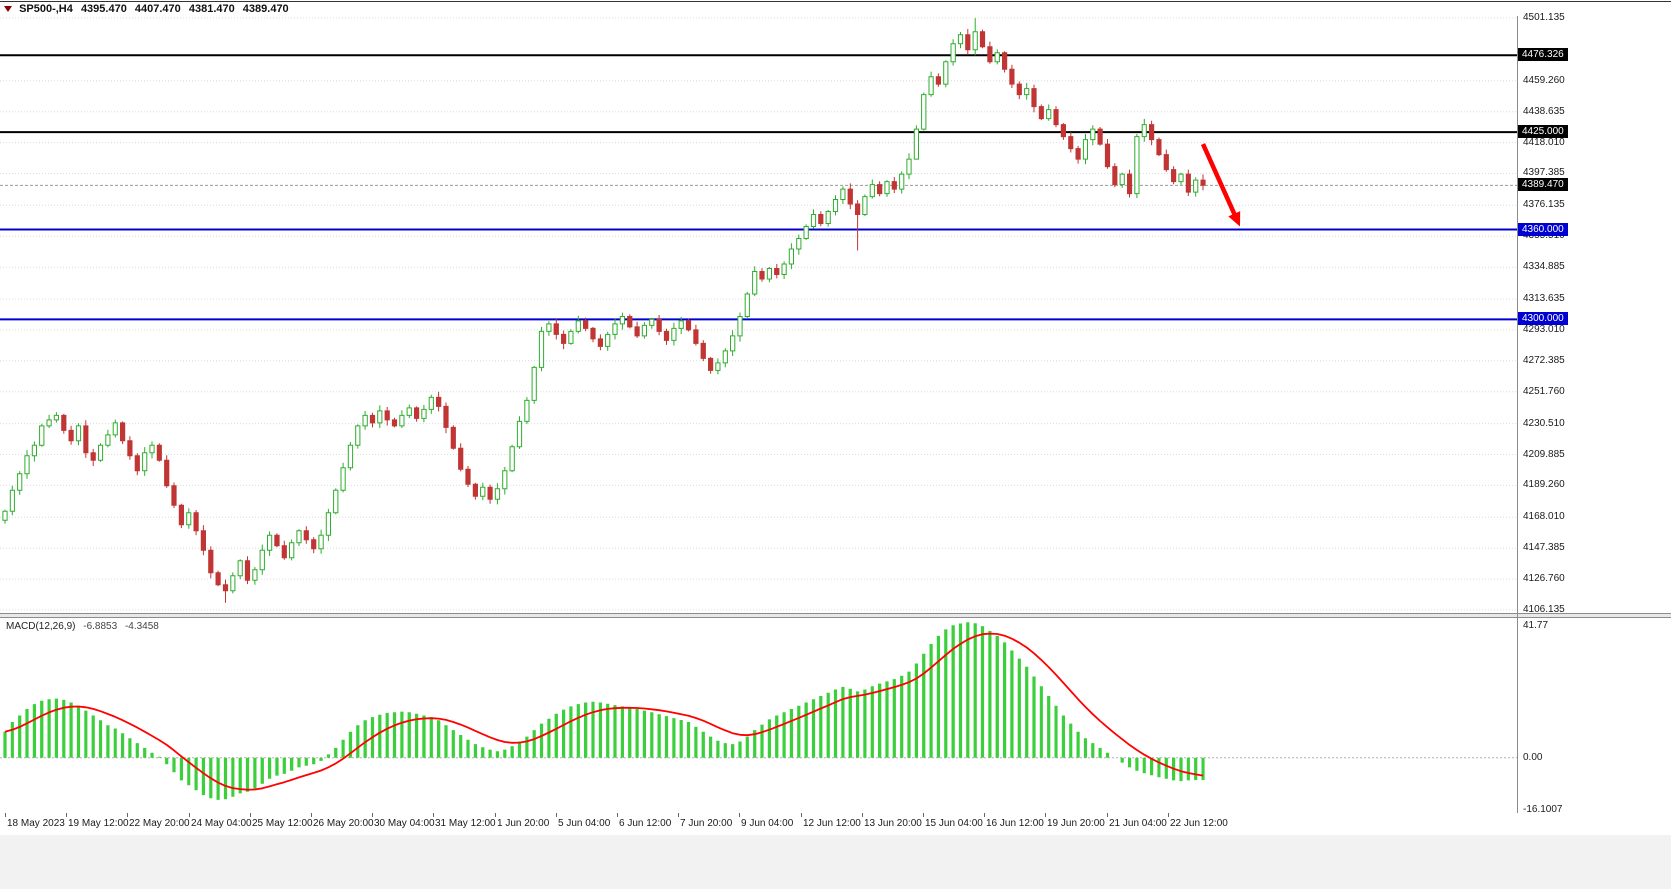 The height and width of the screenshot is (889, 1671). I want to click on price-level-badge: 4300.000, so click(1543, 318).